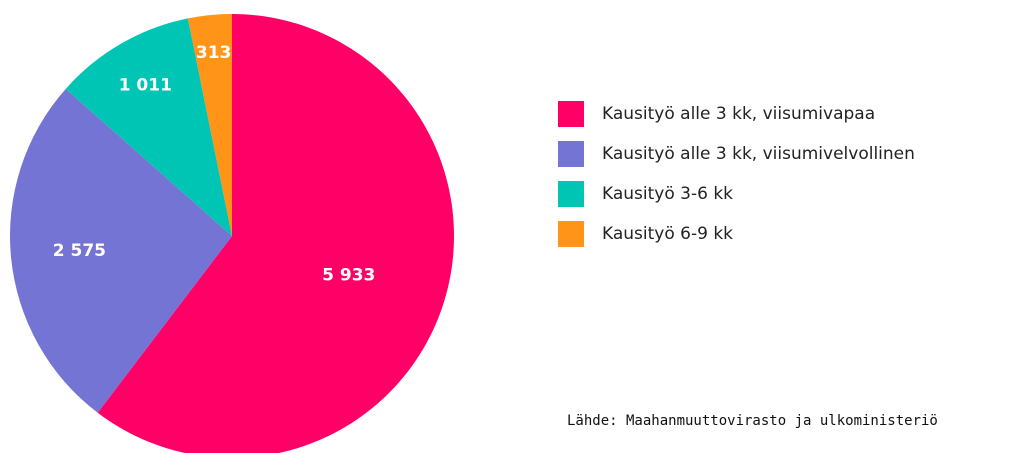 This screenshot has width=1013, height=453. I want to click on data-label: 2 575, so click(79, 251).